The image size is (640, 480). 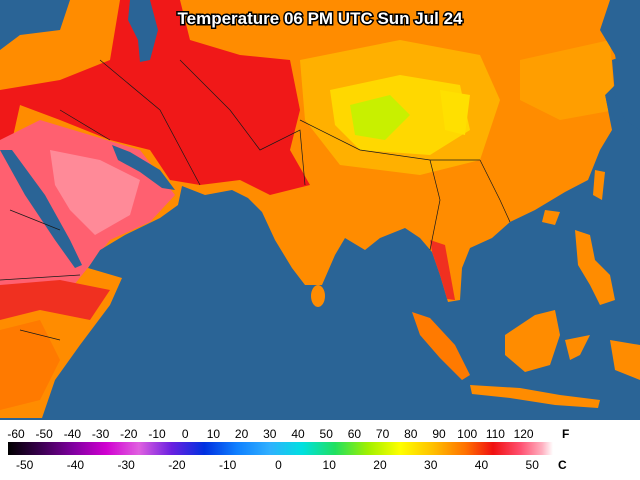 I want to click on caspian-sea, so click(x=143, y=31).